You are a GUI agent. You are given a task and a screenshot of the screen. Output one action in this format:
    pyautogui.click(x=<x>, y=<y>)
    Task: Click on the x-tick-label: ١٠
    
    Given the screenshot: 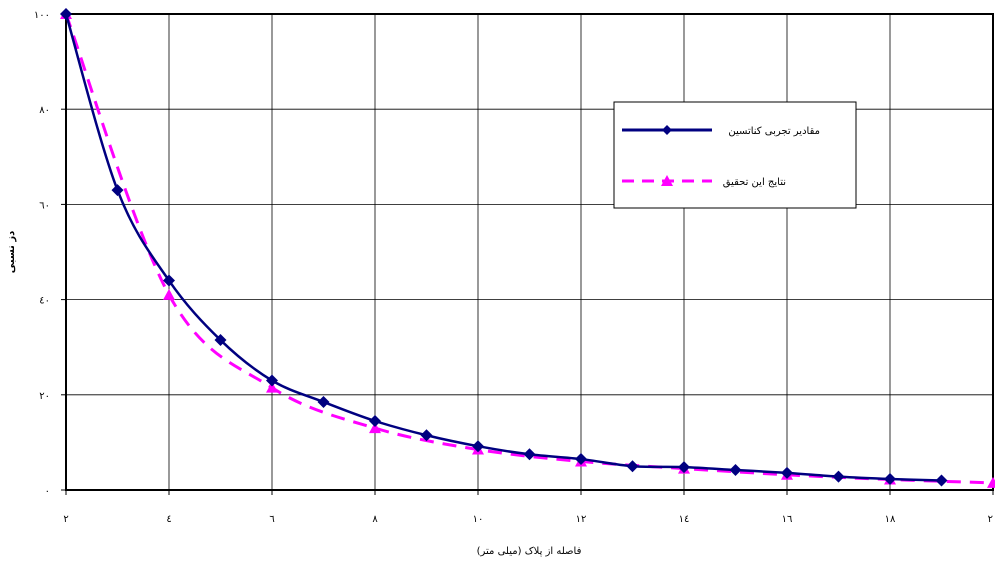 What is the action you would take?
    pyautogui.click(x=478, y=519)
    